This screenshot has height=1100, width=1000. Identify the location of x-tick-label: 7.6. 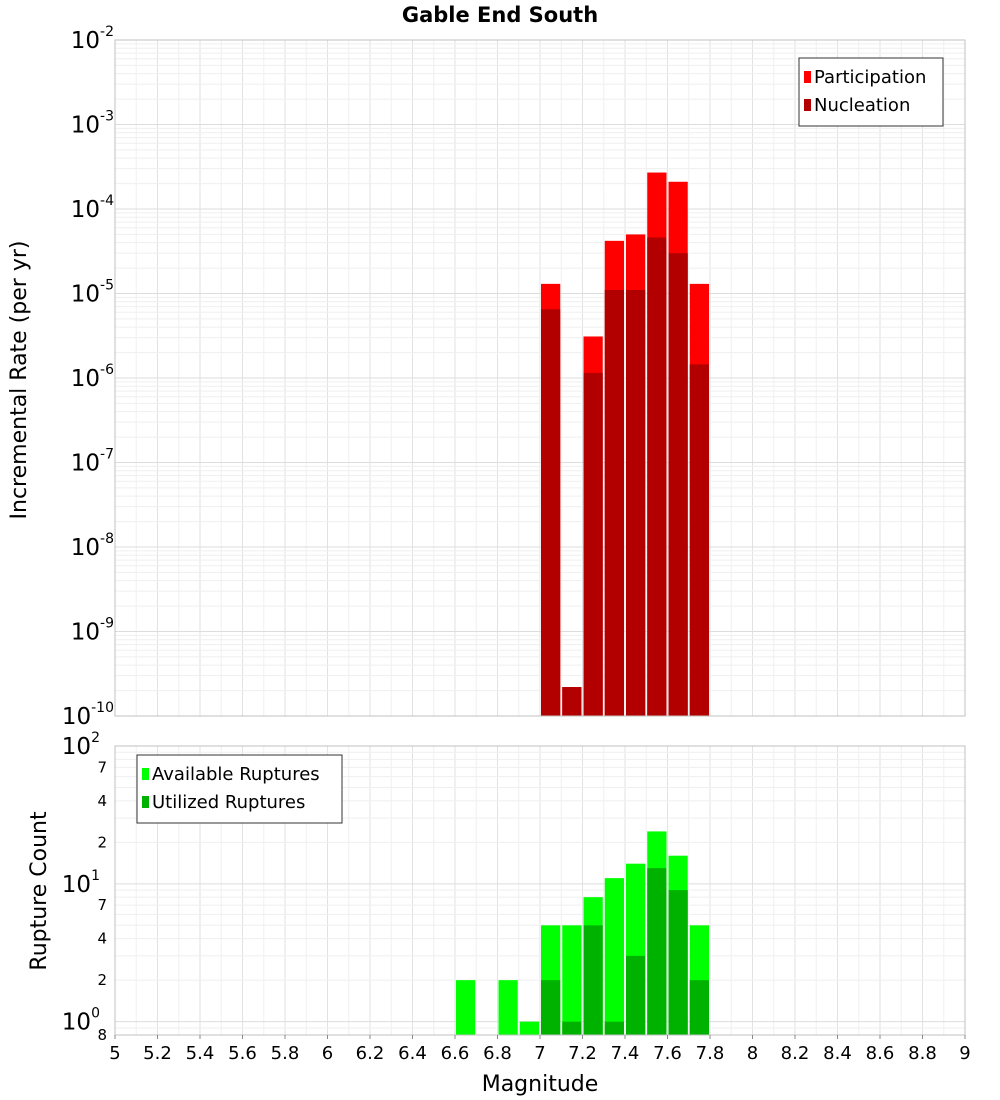
(667, 1053).